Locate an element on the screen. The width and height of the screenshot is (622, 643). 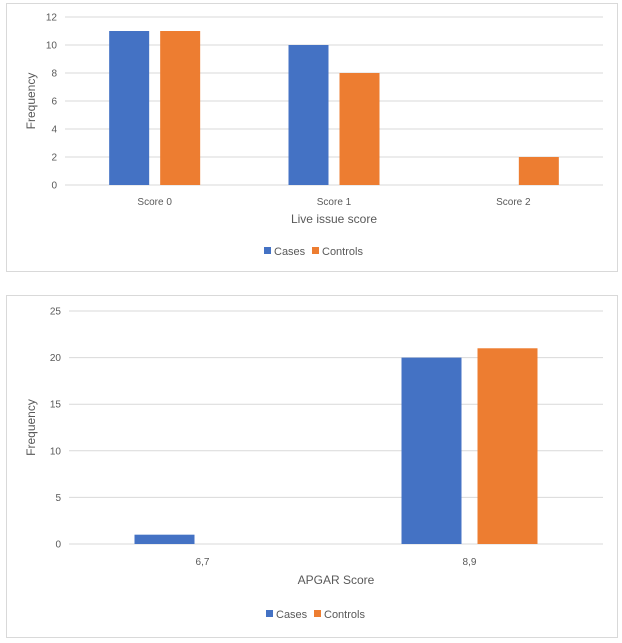
y-tick-label: 6 is located at coordinates (54, 102).